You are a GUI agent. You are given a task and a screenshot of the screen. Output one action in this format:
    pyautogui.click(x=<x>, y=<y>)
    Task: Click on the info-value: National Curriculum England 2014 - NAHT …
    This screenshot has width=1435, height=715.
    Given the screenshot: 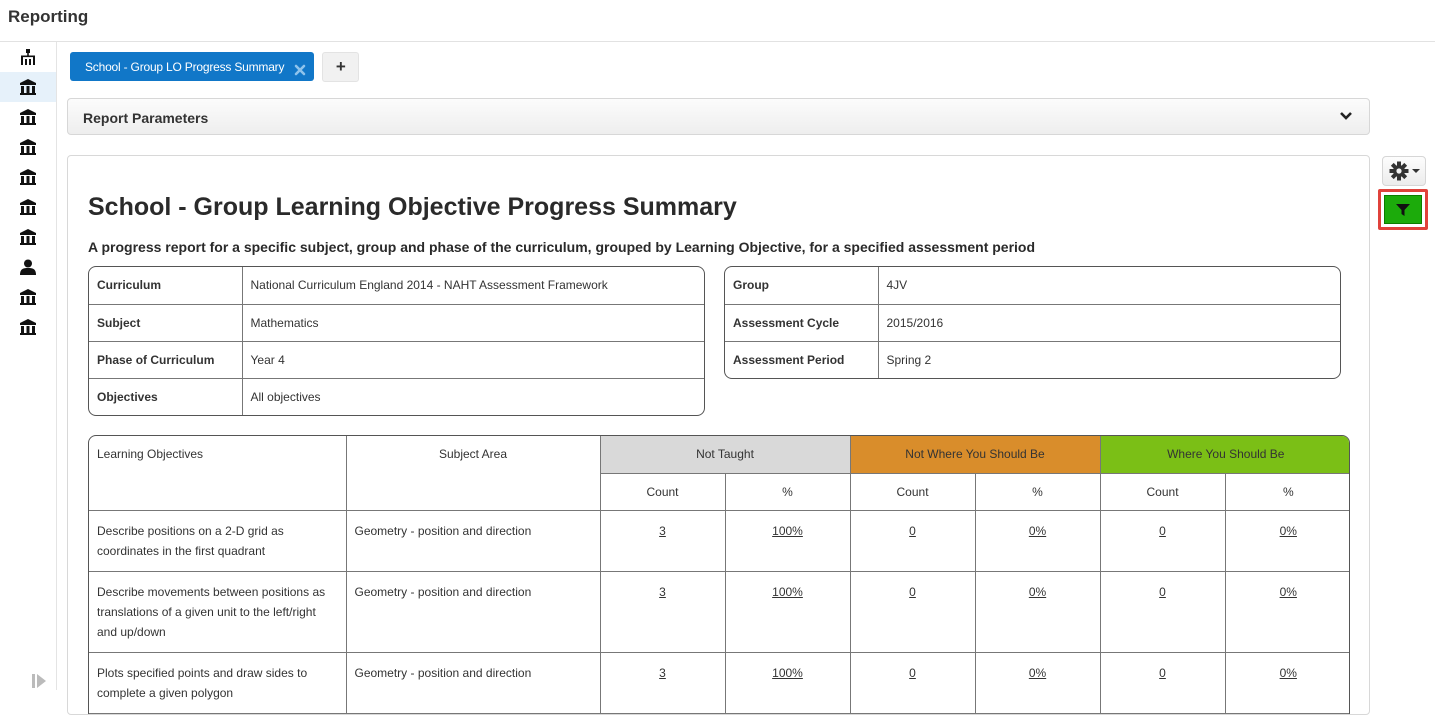 What is the action you would take?
    pyautogui.click(x=473, y=286)
    